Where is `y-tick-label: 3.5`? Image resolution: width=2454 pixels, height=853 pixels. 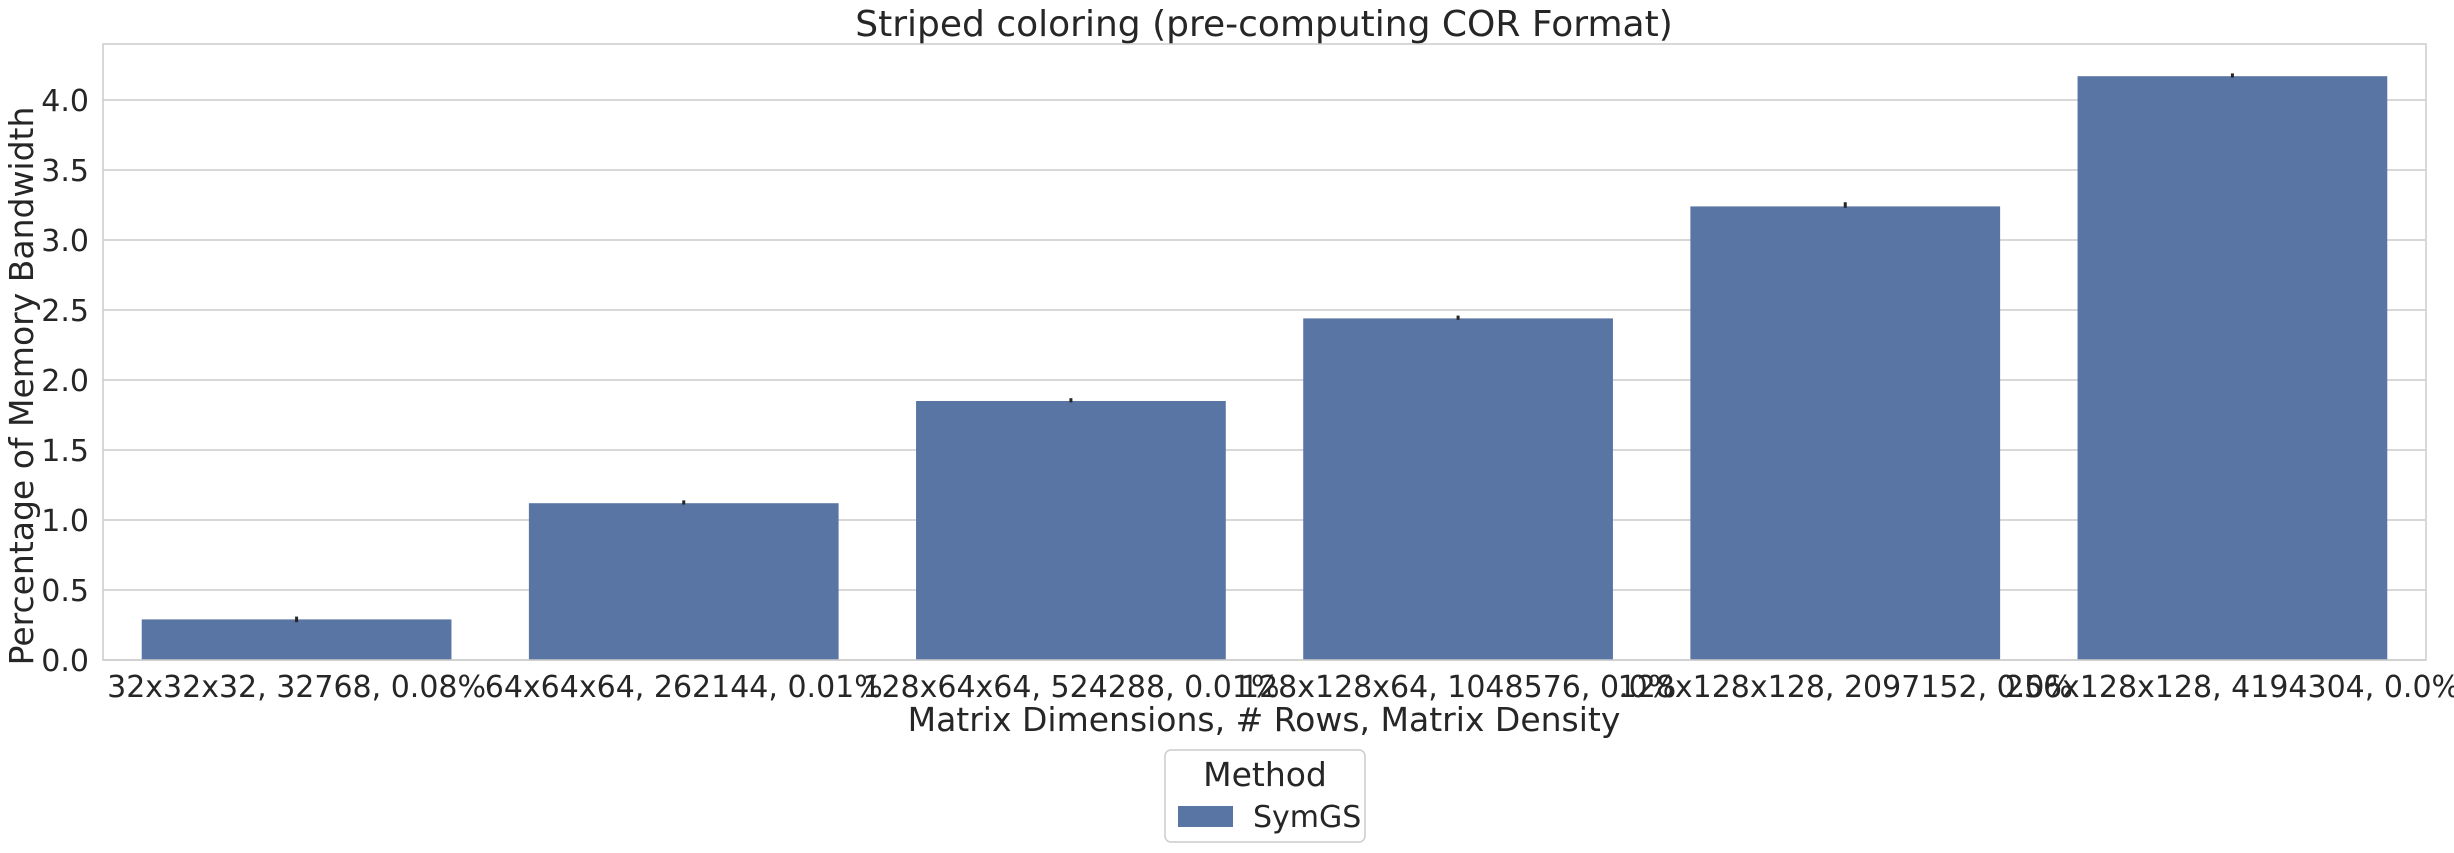
y-tick-label: 3.5 is located at coordinates (65, 171).